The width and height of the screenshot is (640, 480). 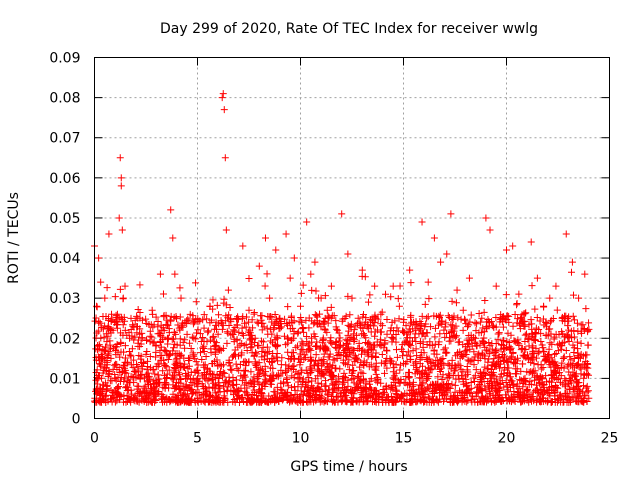 What do you see at coordinates (76, 420) in the screenshot?
I see `y-tick-label: 0` at bounding box center [76, 420].